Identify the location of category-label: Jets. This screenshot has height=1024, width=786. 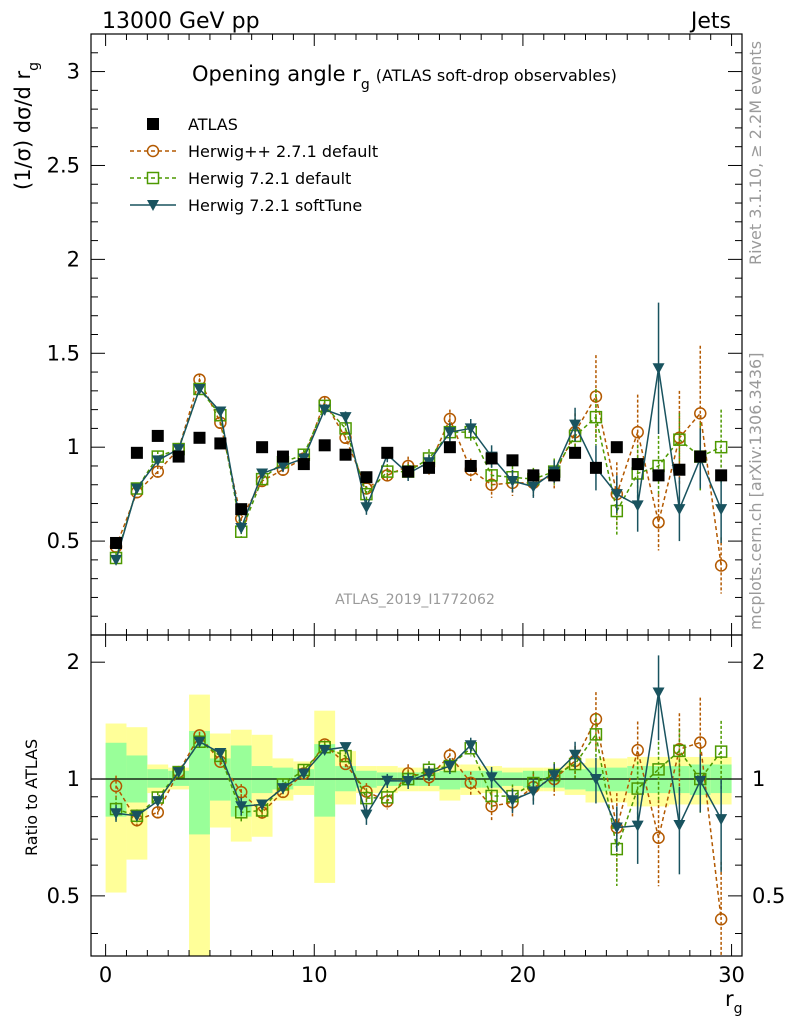
(710, 21).